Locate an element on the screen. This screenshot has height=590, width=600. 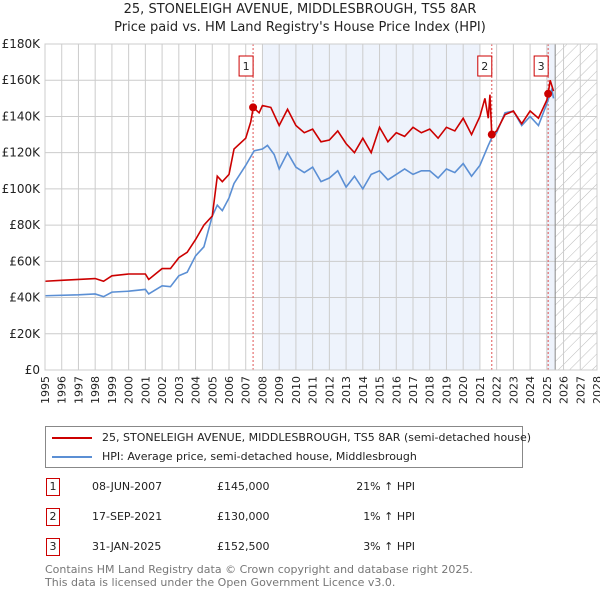
y-tick-label: £160K is located at coordinates (22, 80).